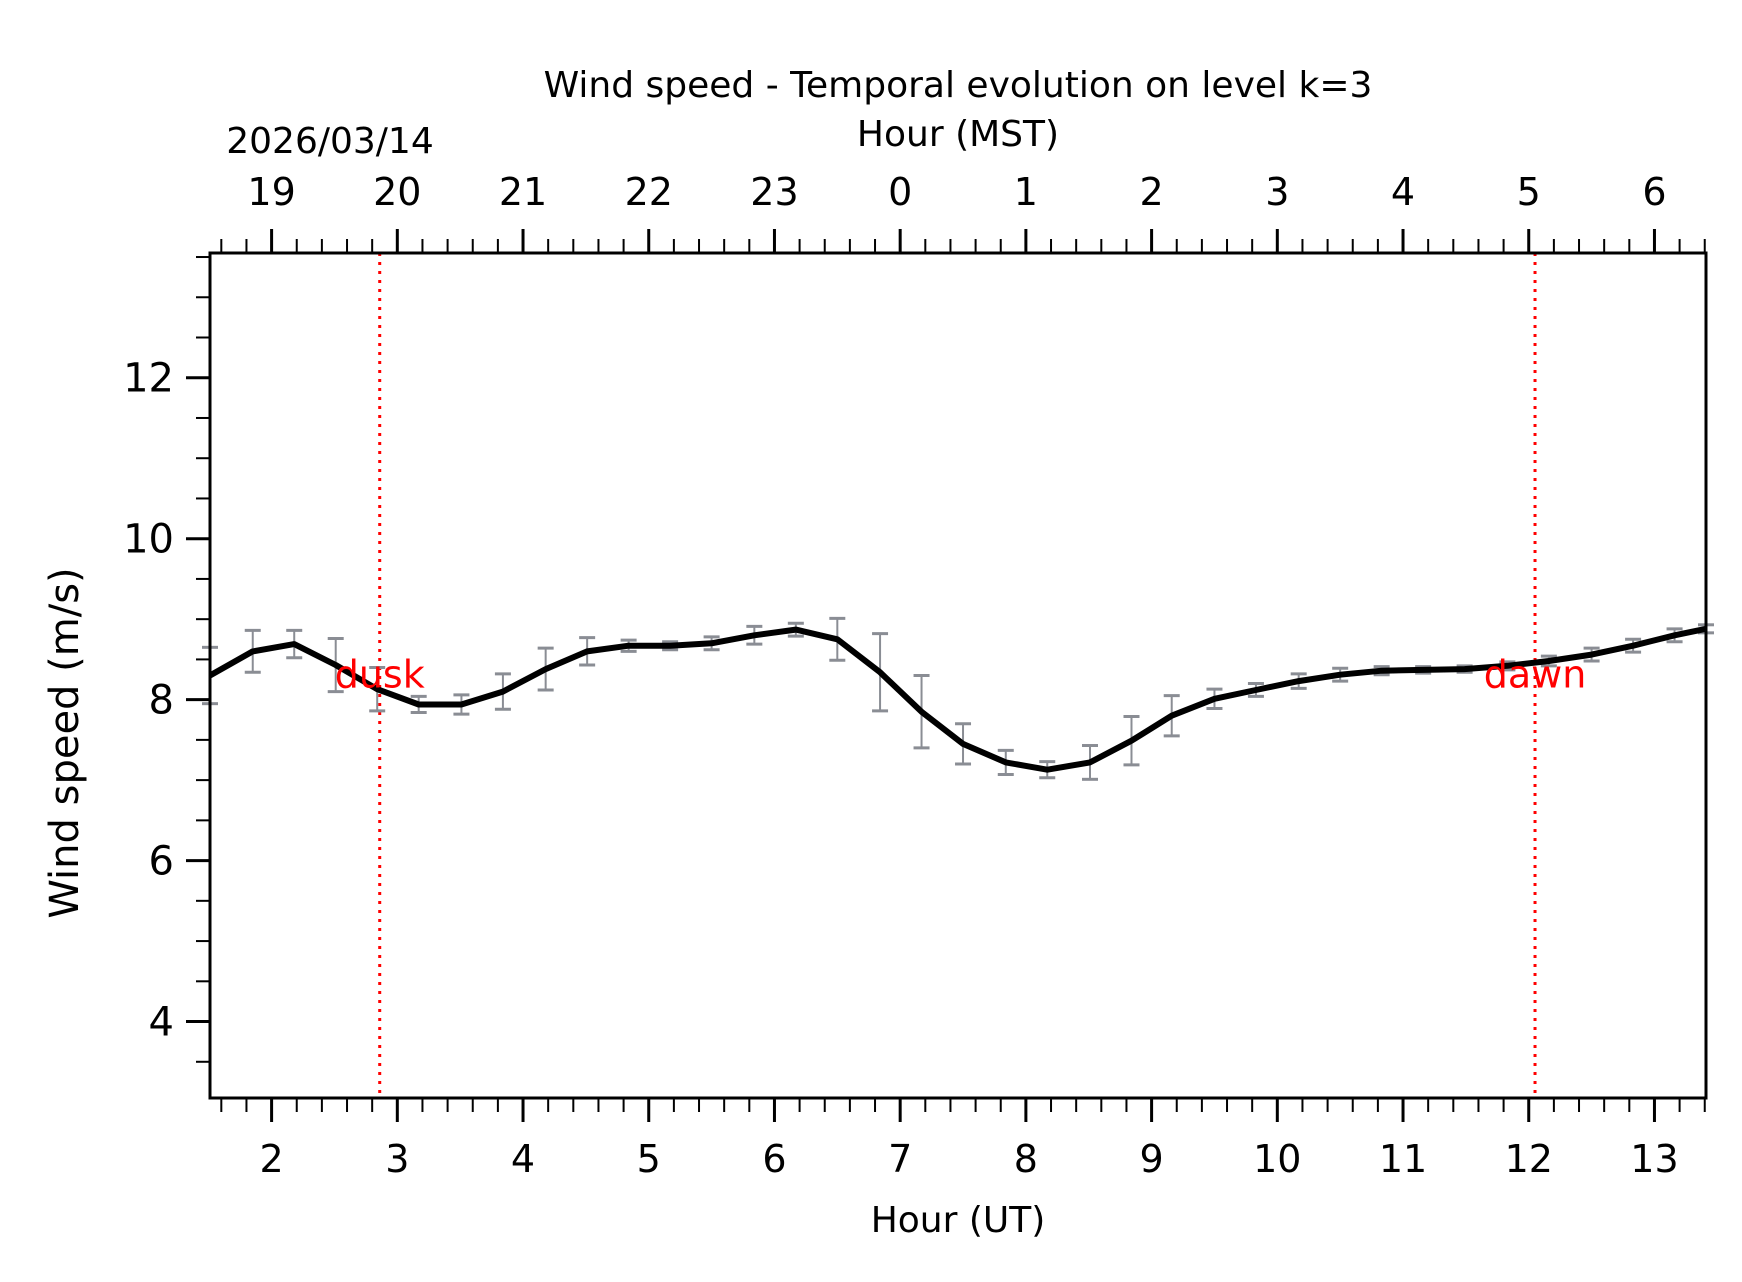 This screenshot has height=1282, width=1742. I want to click on error-bars, so click(958, 698).